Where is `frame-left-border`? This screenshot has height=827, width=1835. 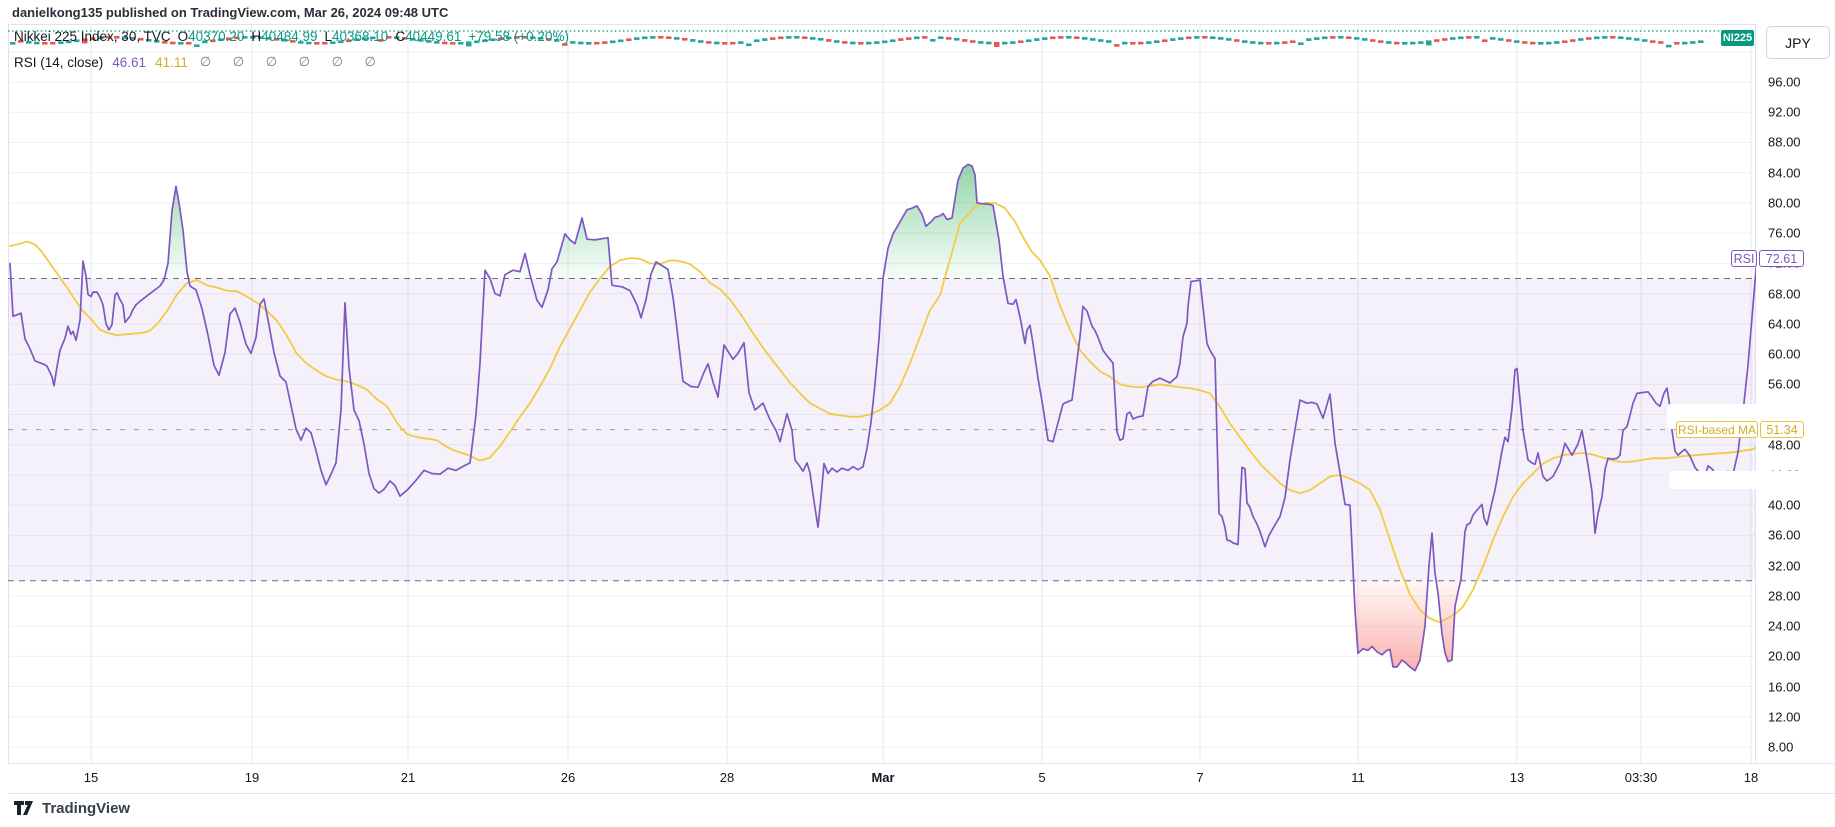 frame-left-border is located at coordinates (8, 408).